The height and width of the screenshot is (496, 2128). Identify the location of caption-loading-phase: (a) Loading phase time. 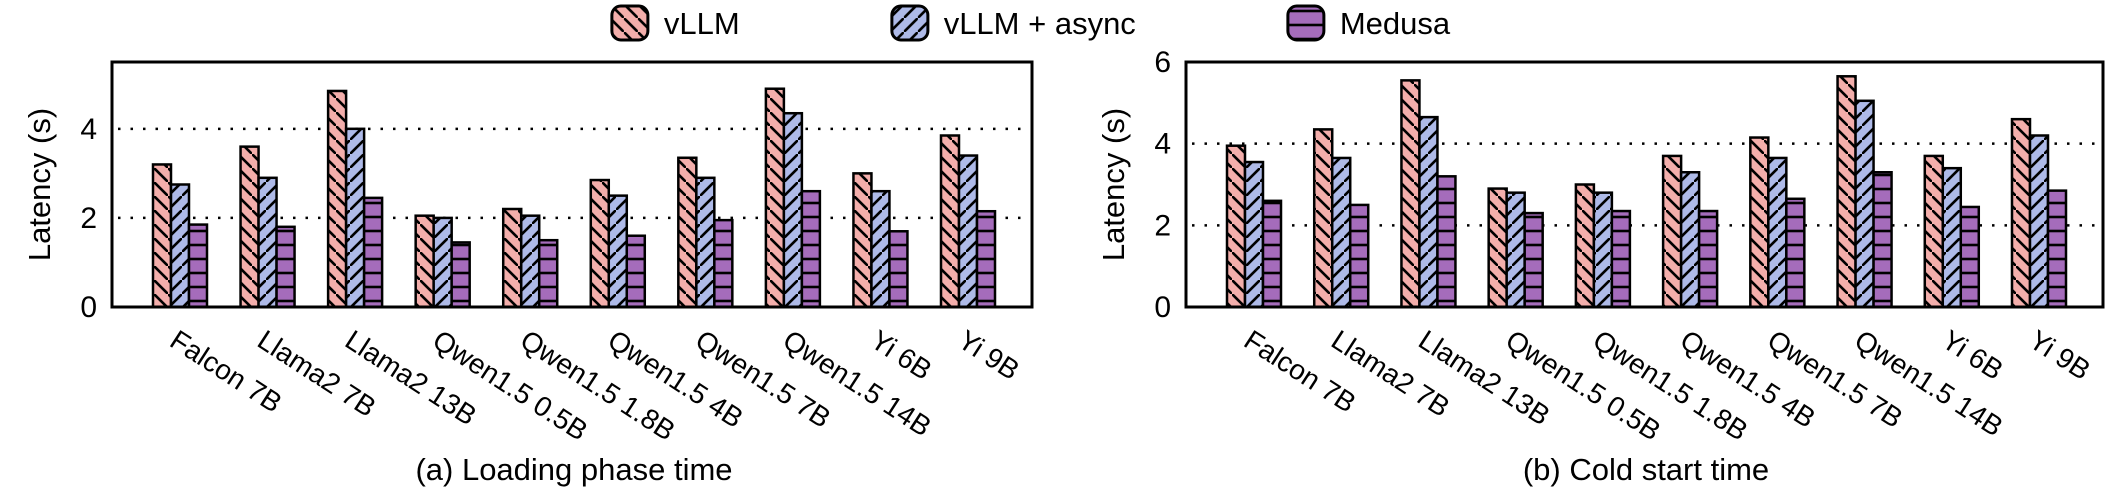
(574, 469).